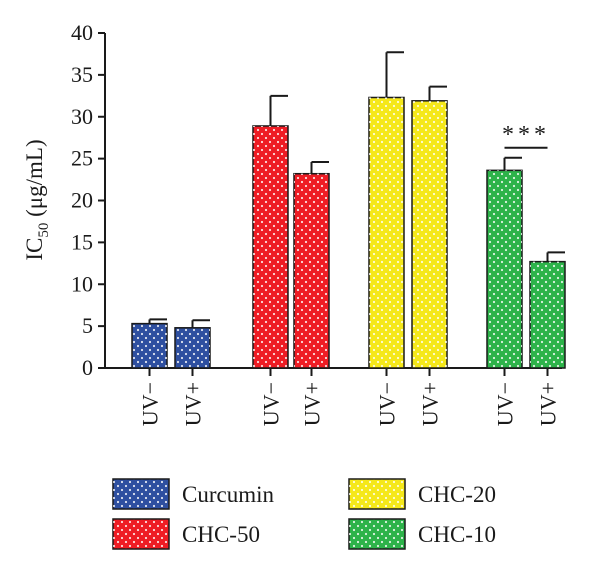 This screenshot has width=600, height=574. What do you see at coordinates (82, 74) in the screenshot?
I see `y-tick-label: 35` at bounding box center [82, 74].